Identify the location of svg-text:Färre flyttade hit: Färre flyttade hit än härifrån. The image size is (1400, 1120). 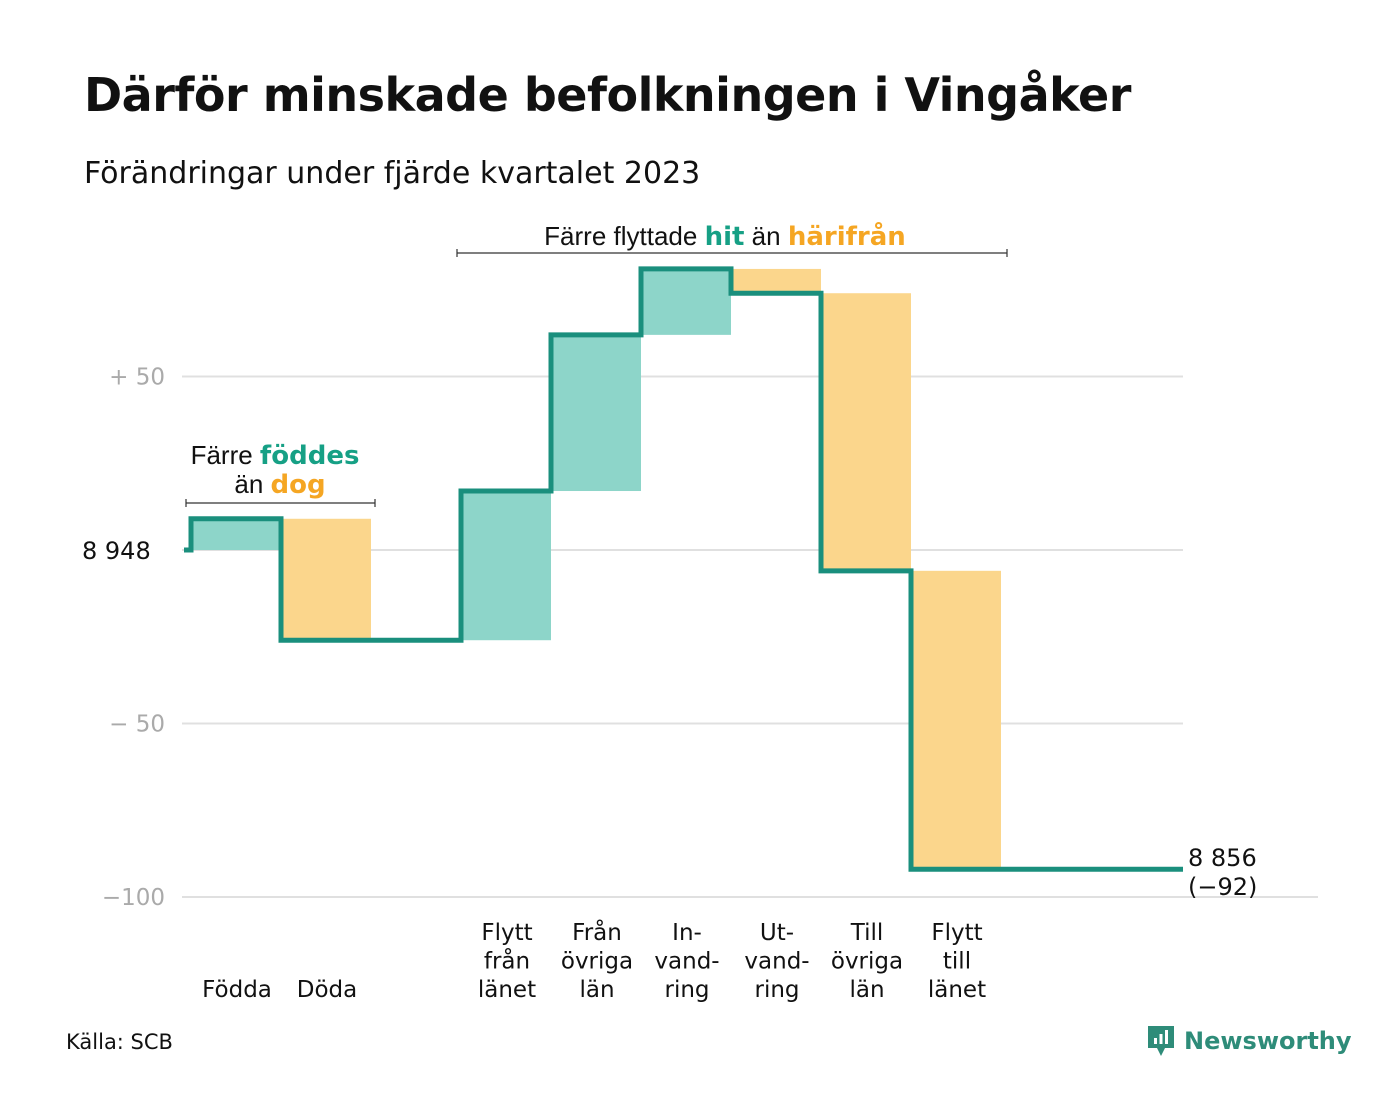
(725, 236).